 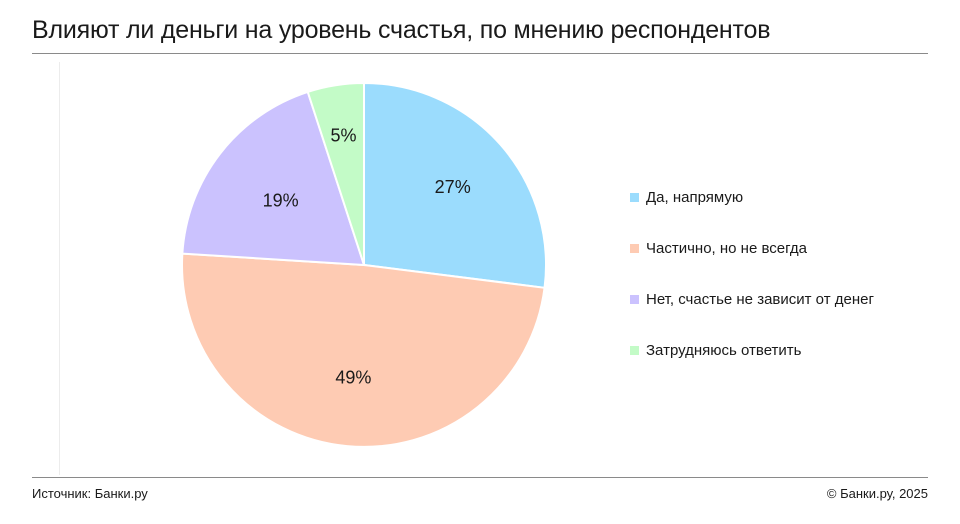 I want to click on legend-item-no: Нет, счастье не зависит от денег, so click(x=752, y=299).